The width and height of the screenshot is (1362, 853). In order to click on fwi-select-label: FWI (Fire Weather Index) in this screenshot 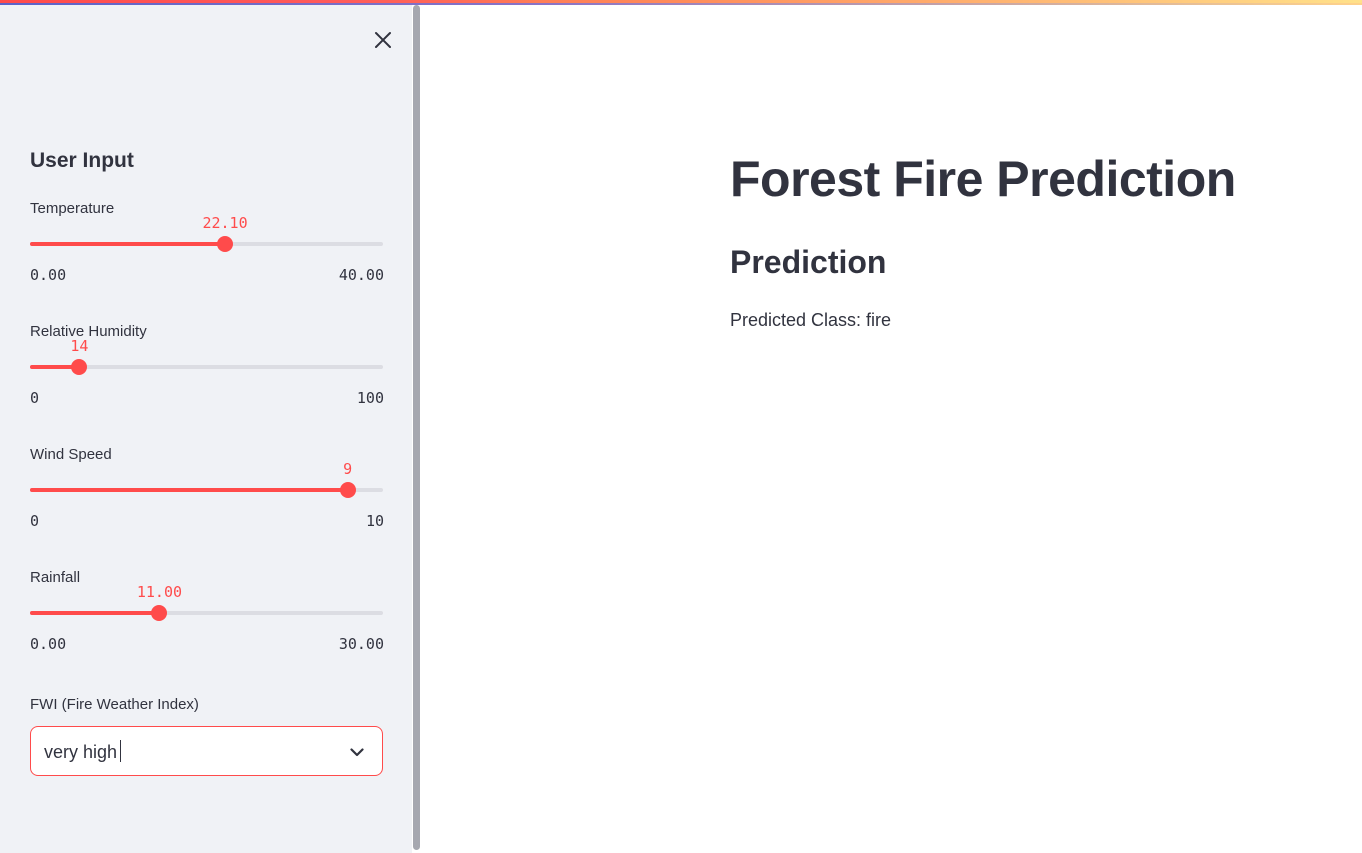, I will do `click(114, 704)`.